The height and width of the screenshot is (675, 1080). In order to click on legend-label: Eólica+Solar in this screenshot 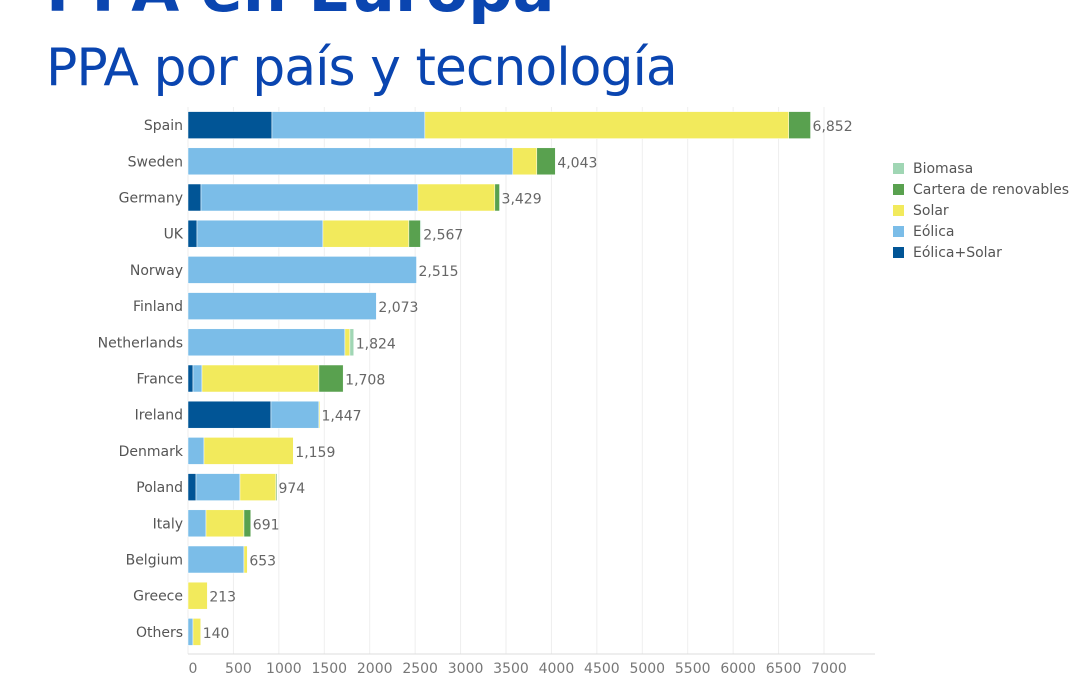, I will do `click(957, 252)`.